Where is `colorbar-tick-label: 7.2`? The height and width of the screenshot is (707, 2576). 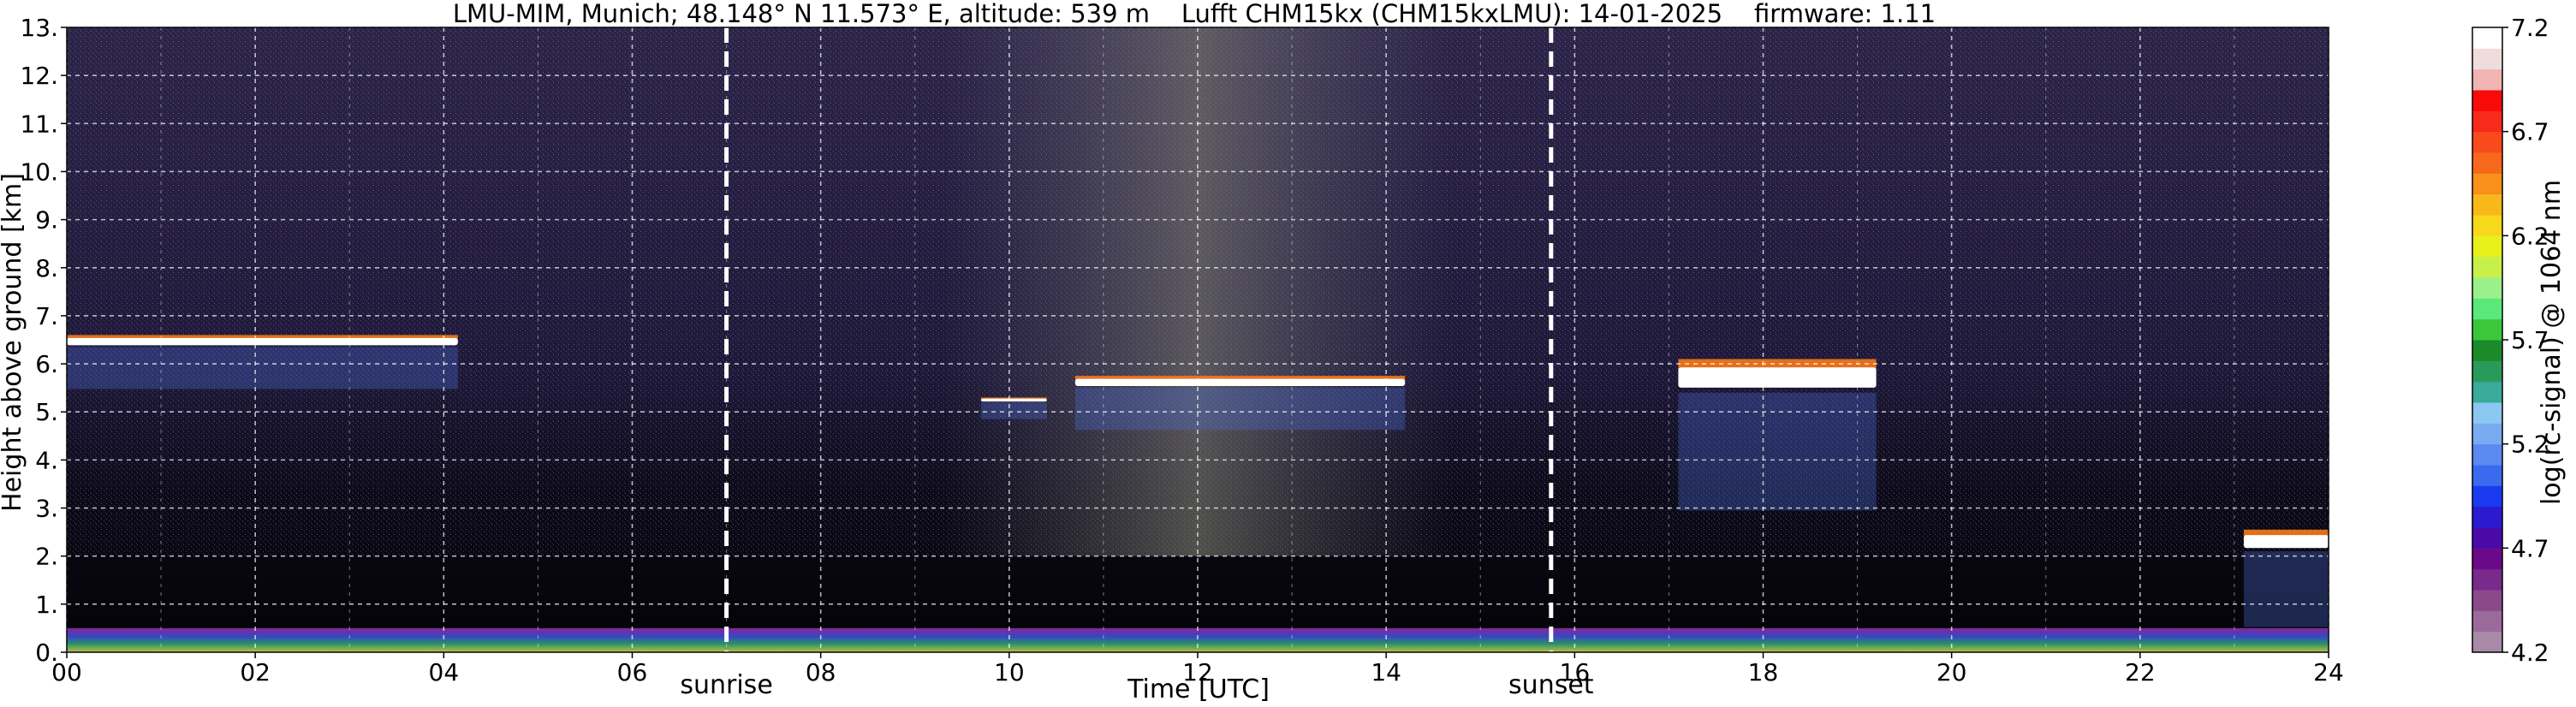
colorbar-tick-label: 7.2 is located at coordinates (2530, 28).